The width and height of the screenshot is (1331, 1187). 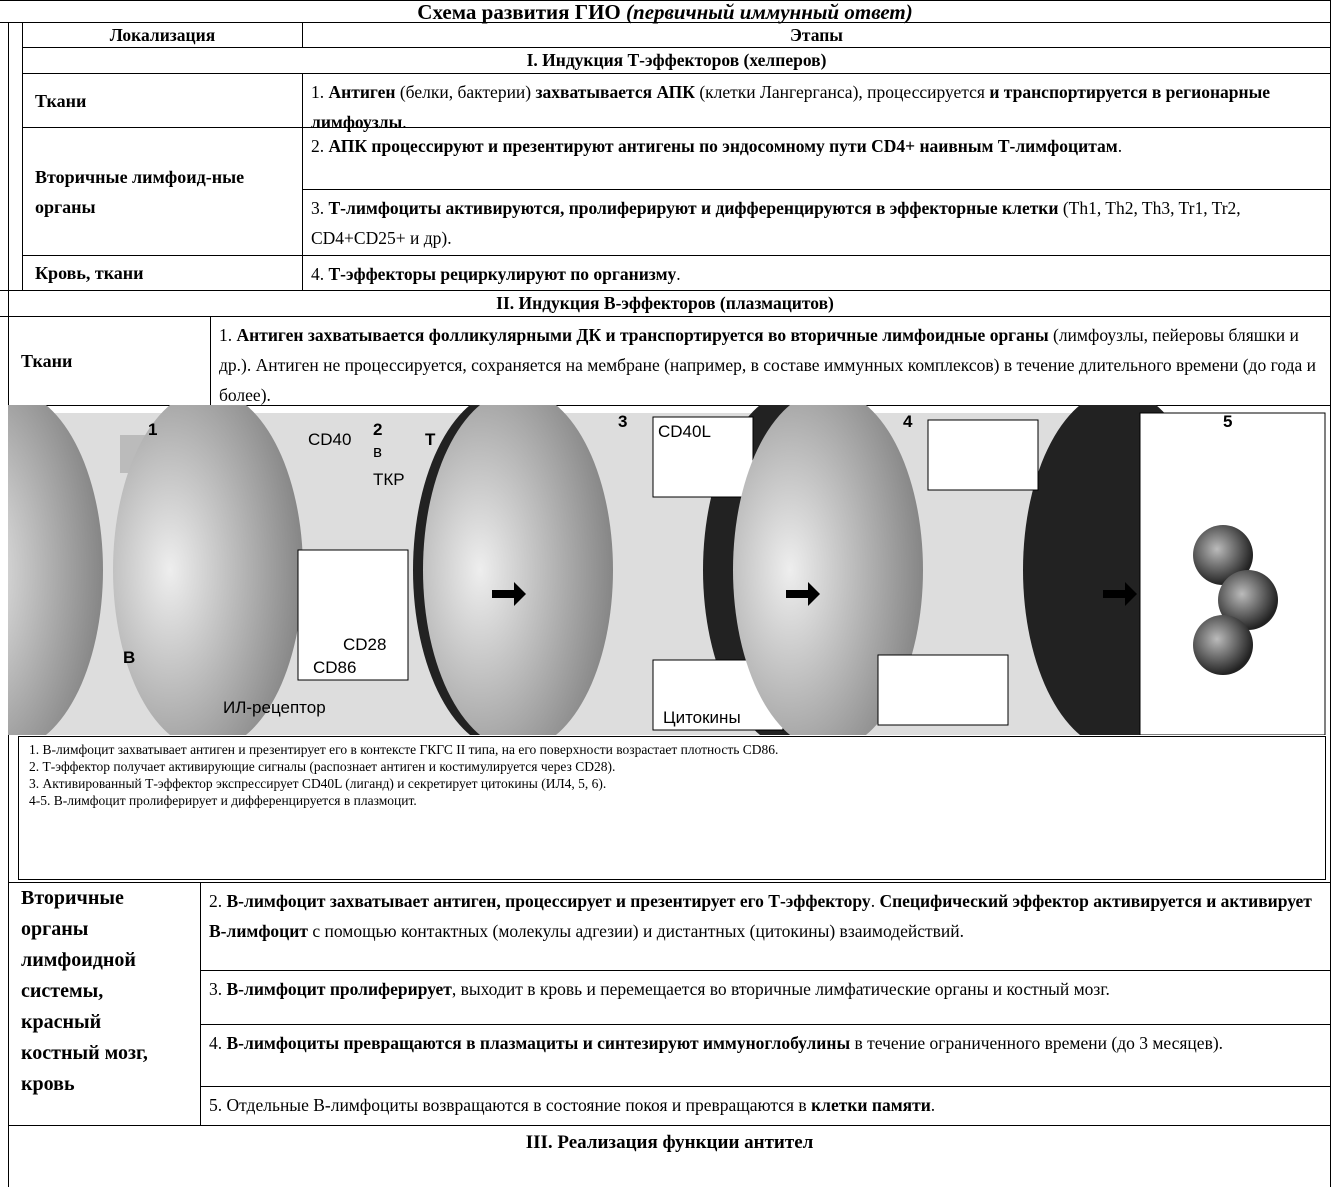 I want to click on figure-label: Т, so click(x=430, y=439).